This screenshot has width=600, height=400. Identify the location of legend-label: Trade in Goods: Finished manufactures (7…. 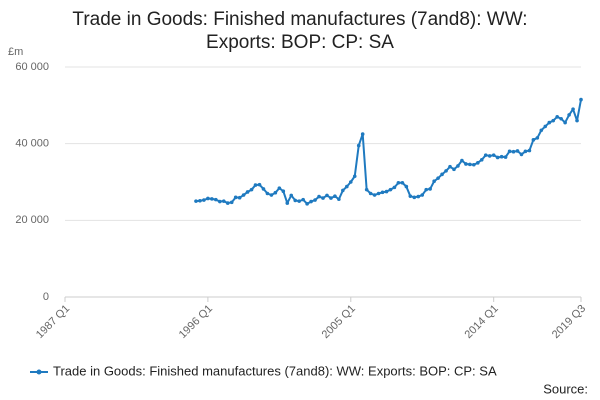
(275, 370).